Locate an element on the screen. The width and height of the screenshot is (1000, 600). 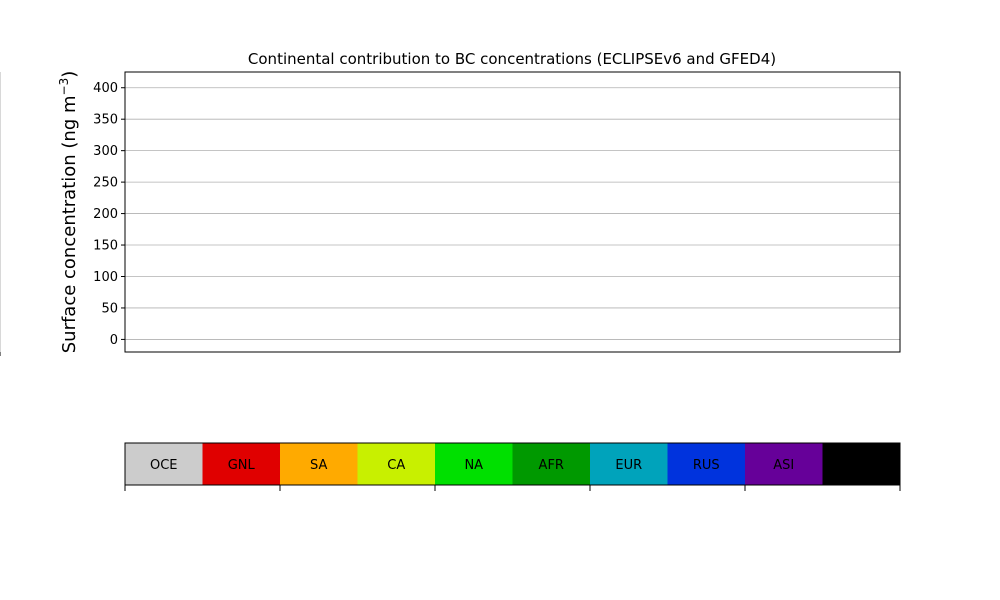
y-tick-label: 250 is located at coordinates (105, 183).